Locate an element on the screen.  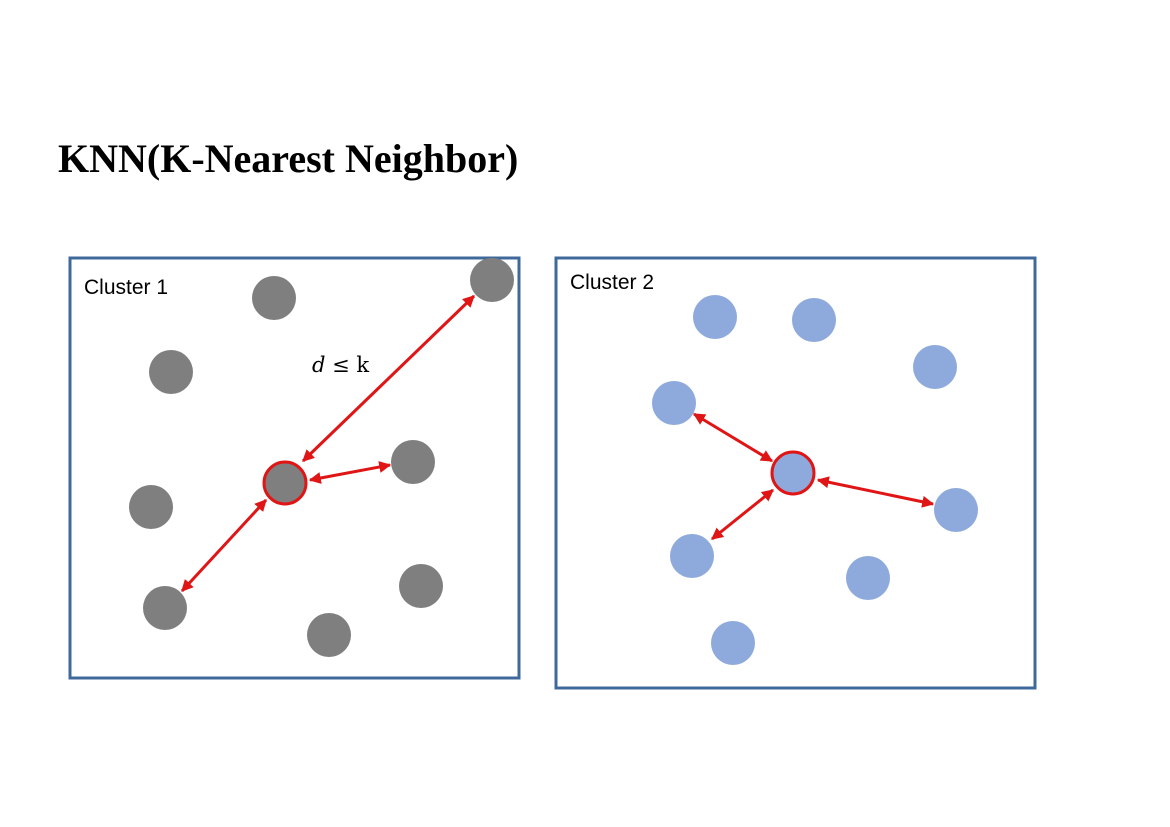
cluster-1-label: Cluster 1 is located at coordinates (126, 287).